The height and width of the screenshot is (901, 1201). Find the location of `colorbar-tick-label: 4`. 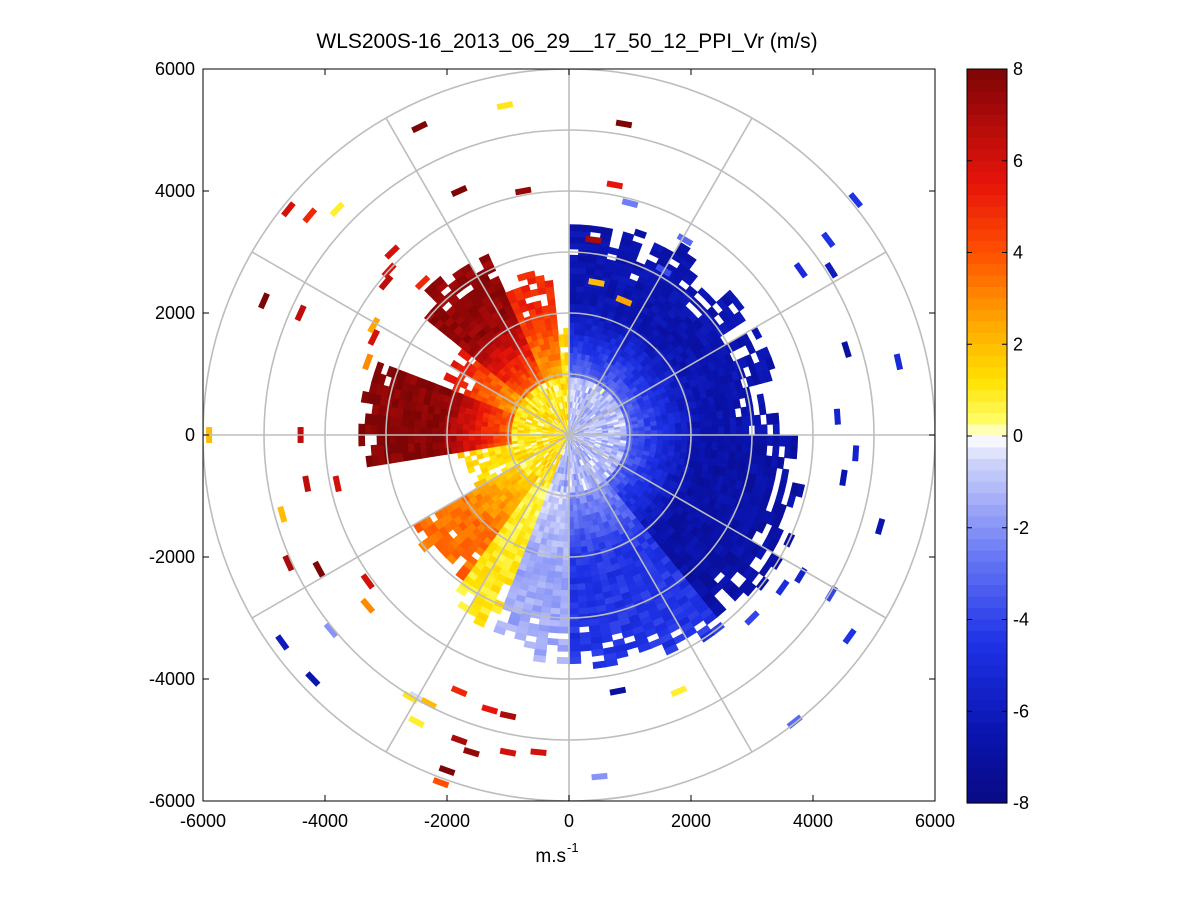

colorbar-tick-label: 4 is located at coordinates (1018, 253).